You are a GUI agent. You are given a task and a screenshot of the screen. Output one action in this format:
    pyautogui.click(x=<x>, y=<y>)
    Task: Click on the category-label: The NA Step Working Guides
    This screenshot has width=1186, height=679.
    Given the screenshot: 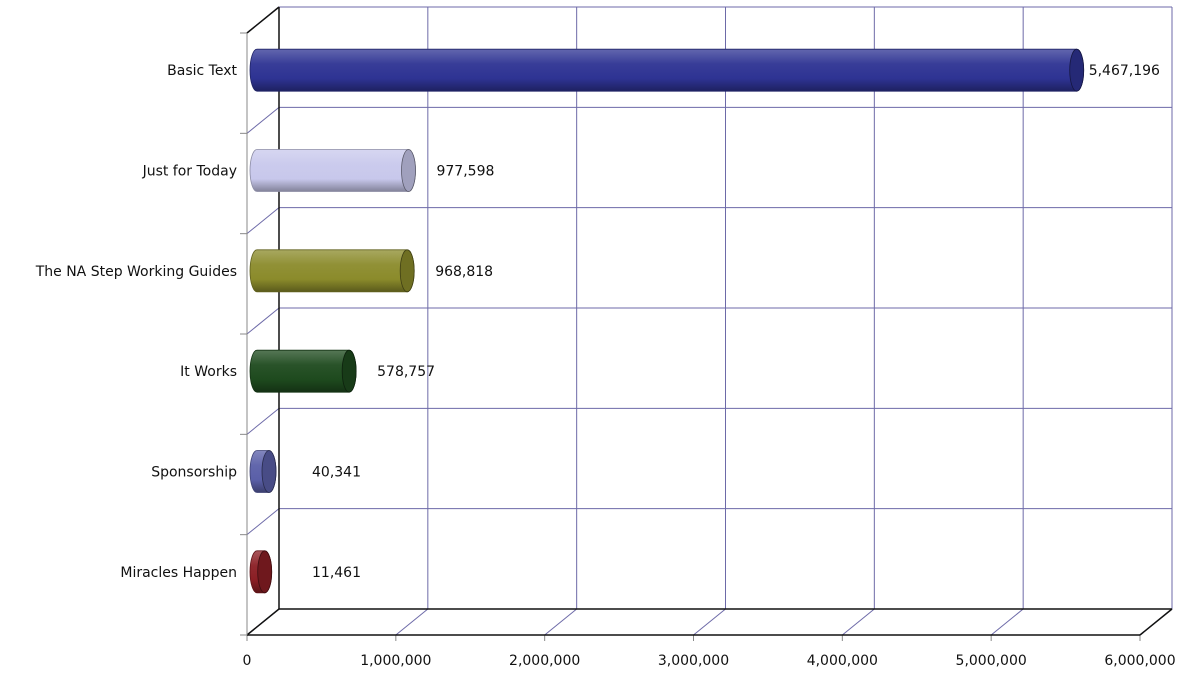 What is the action you would take?
    pyautogui.click(x=136, y=272)
    